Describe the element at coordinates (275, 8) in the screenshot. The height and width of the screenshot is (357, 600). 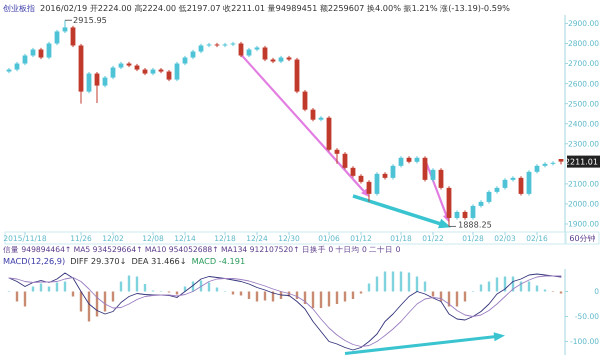
I see `chart-subtitle: 2016/02/19 开2224.00 高2224.00 低2197.07 收2211.01 量94989451 额2259607 换4.00% 振1.21% 涨(-13.19)-0.59%` at that location.